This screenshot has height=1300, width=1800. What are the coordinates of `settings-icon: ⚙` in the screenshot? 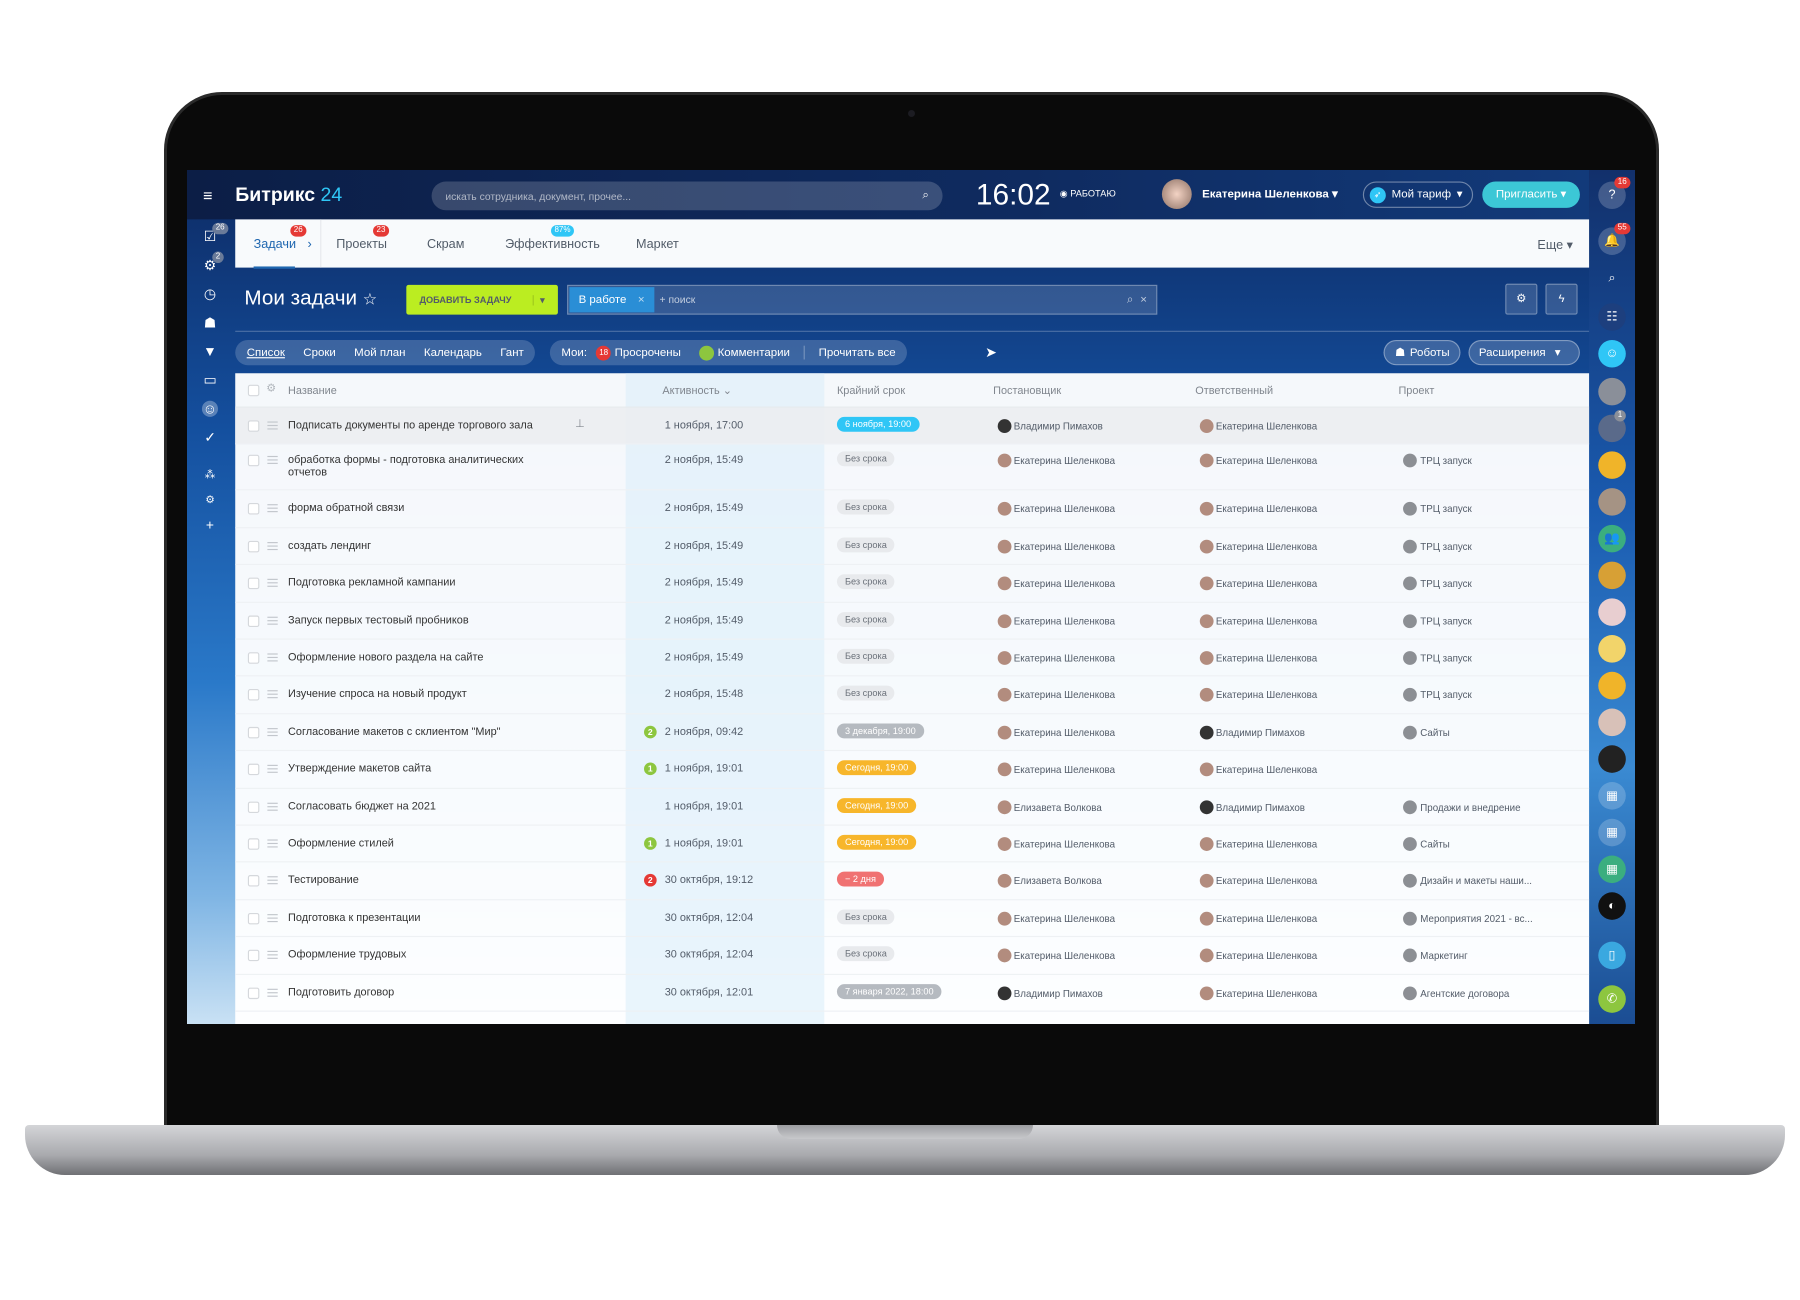 It's located at (210, 499).